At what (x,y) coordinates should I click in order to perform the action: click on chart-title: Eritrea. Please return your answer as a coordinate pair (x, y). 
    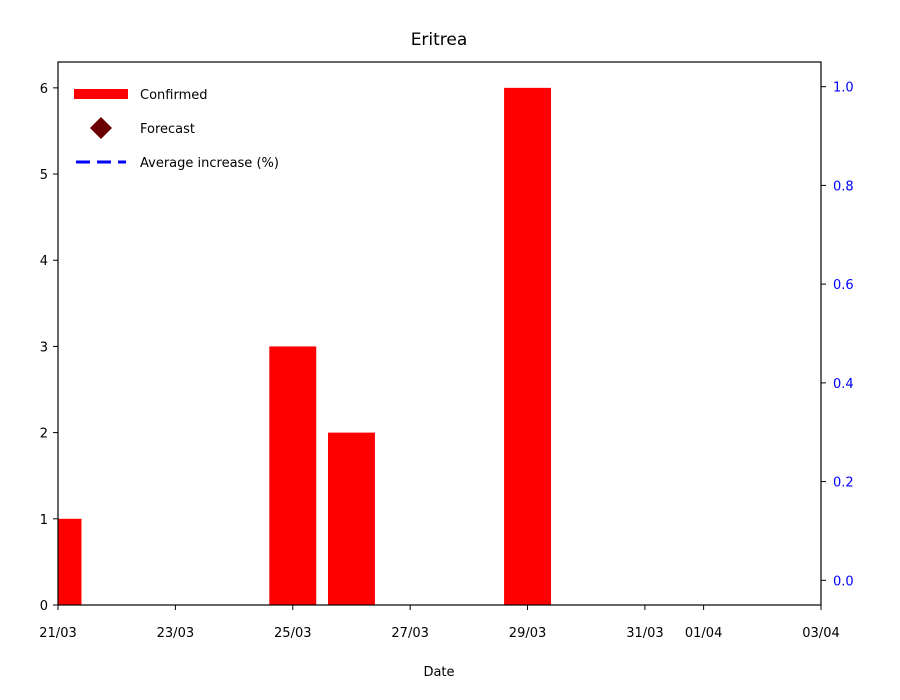
    Looking at the image, I should click on (439, 40).